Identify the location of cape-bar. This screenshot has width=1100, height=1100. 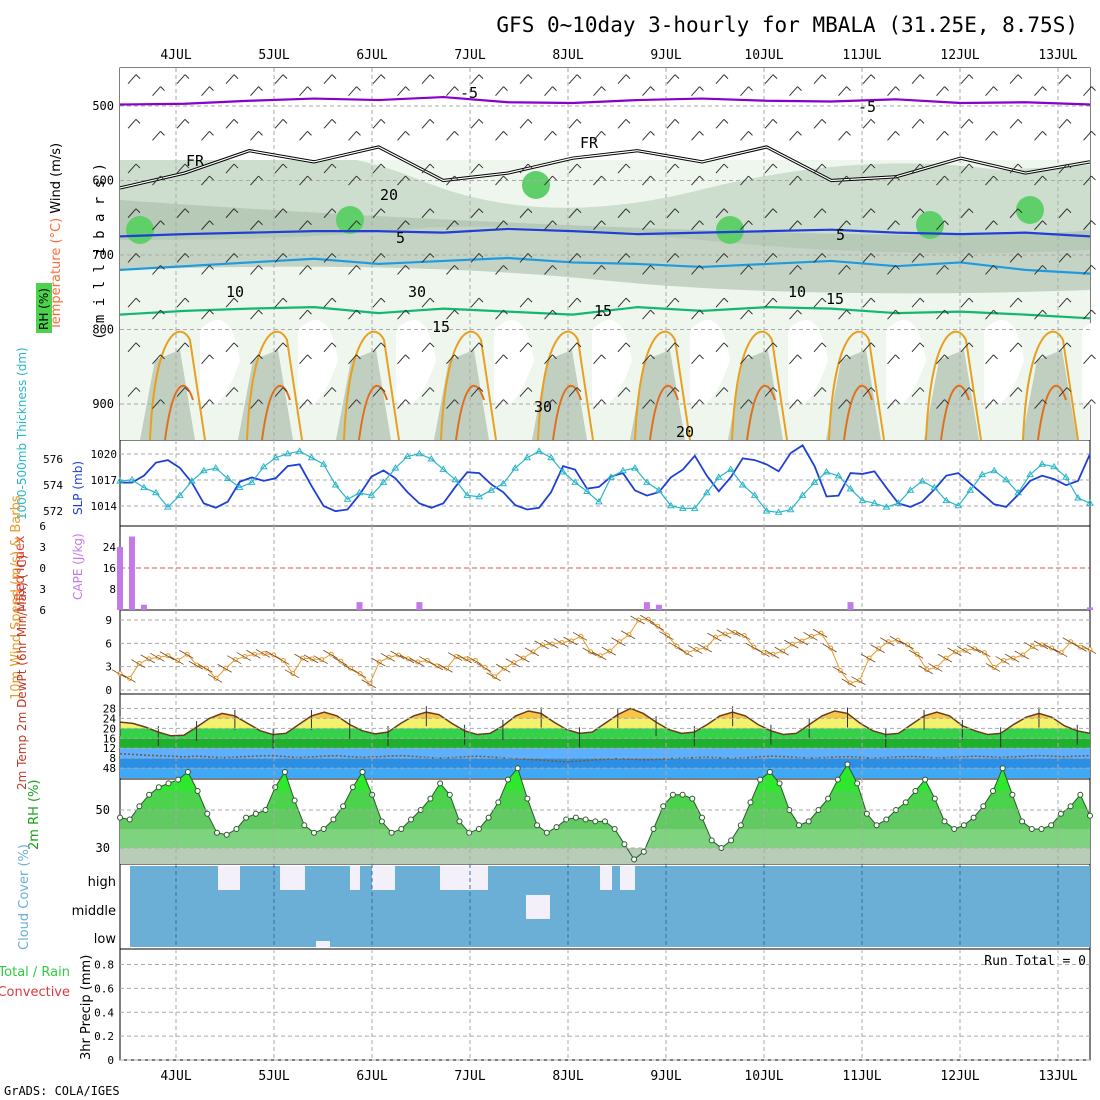
(120, 578).